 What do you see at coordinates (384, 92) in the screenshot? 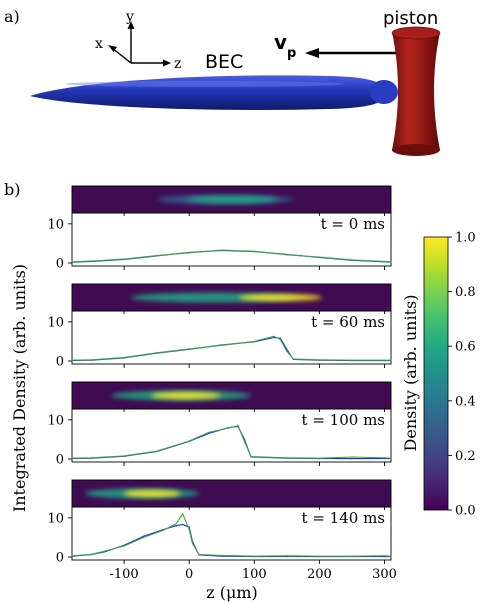
I see `bec-end-cap` at bounding box center [384, 92].